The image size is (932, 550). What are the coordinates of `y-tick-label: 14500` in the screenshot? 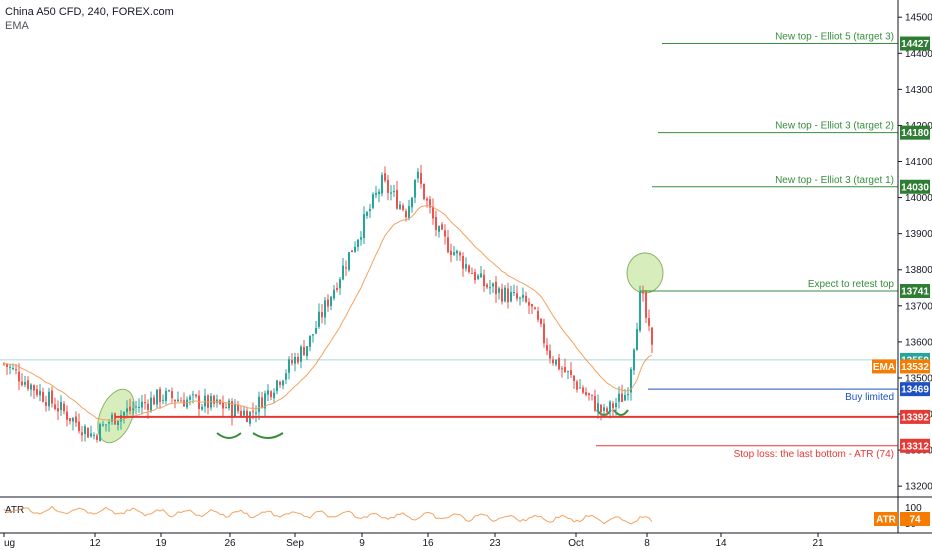 It's located at (918, 18).